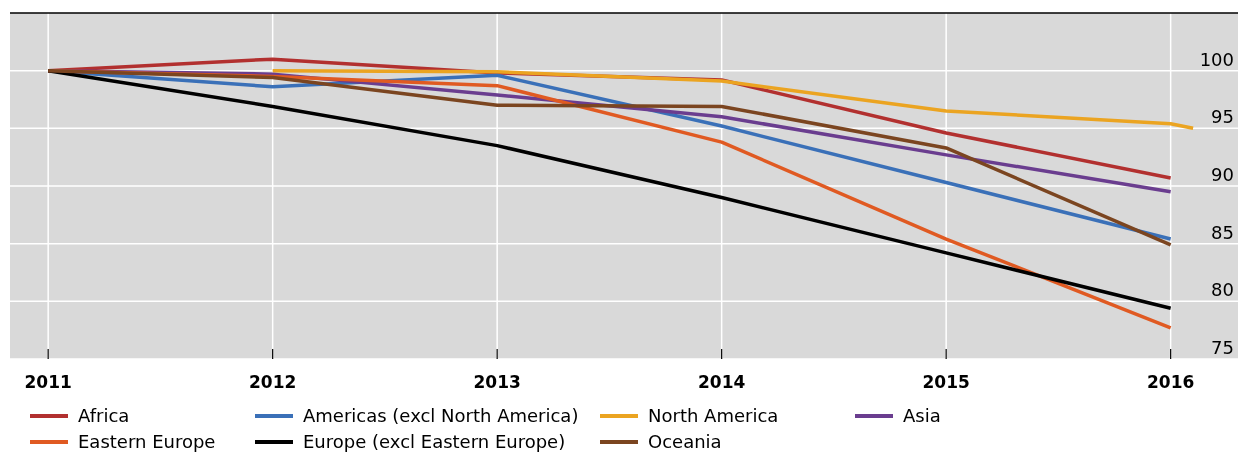 The height and width of the screenshot is (454, 1238). What do you see at coordinates (1222, 290) in the screenshot?
I see `y-tick-label: 80` at bounding box center [1222, 290].